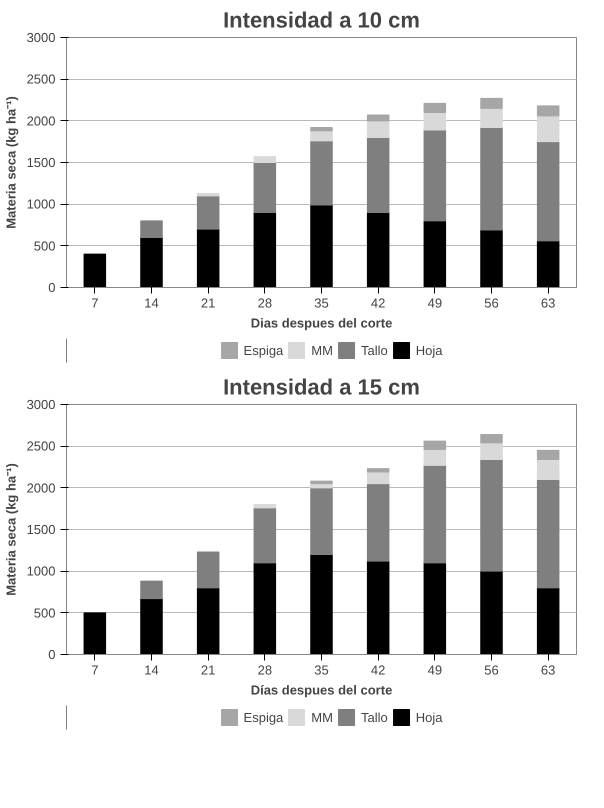 The width and height of the screenshot is (604, 808). What do you see at coordinates (321, 323) in the screenshot?
I see `x-axis-title: Dias despues del corte` at bounding box center [321, 323].